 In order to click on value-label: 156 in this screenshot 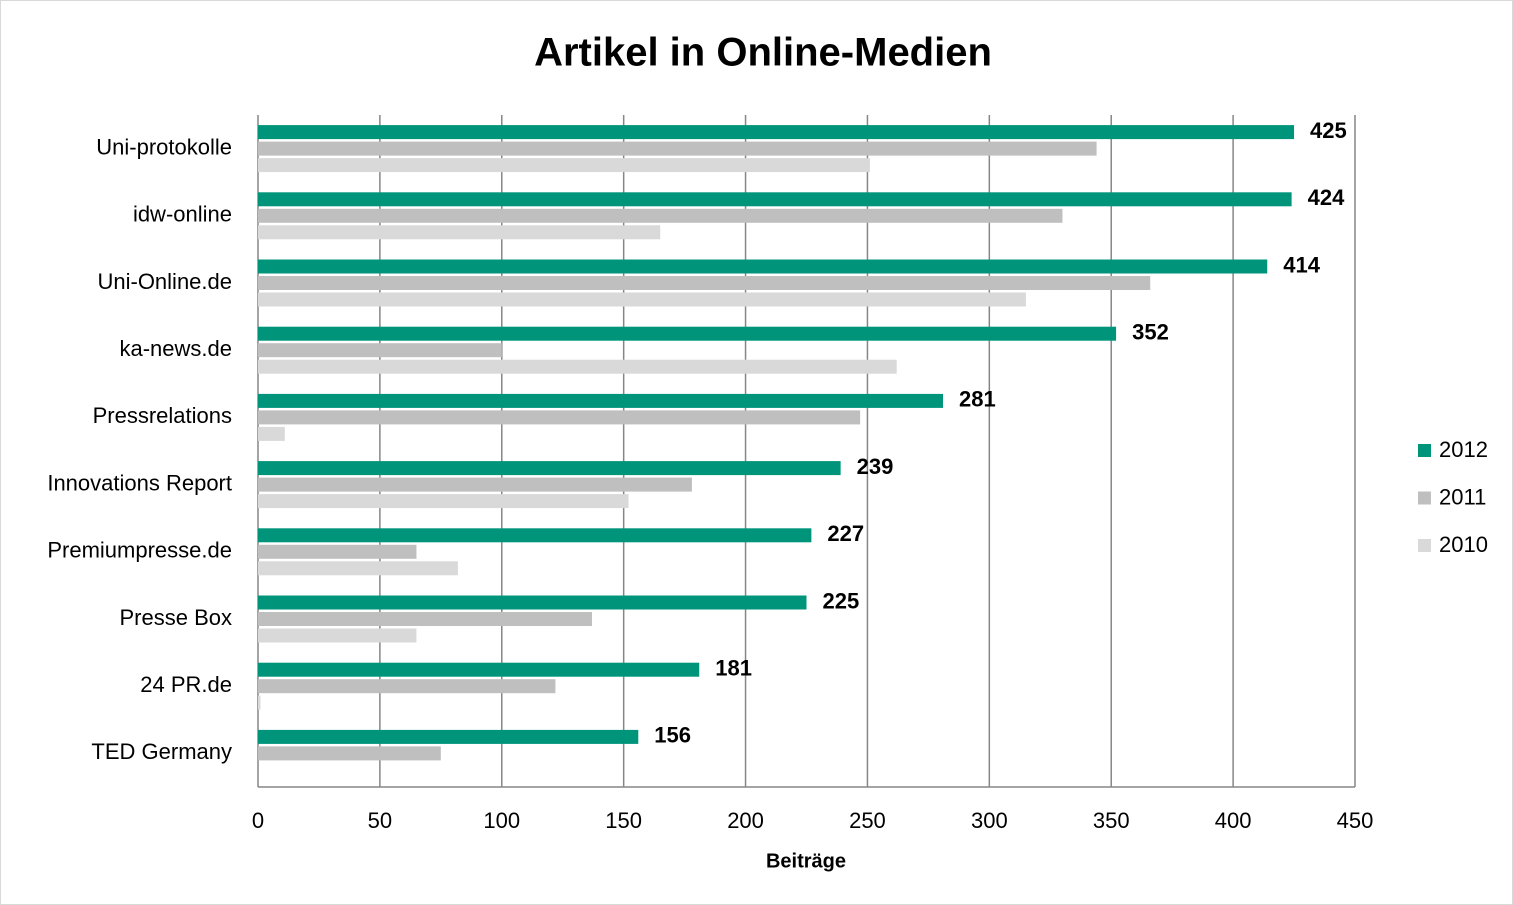, I will do `click(672, 735)`.